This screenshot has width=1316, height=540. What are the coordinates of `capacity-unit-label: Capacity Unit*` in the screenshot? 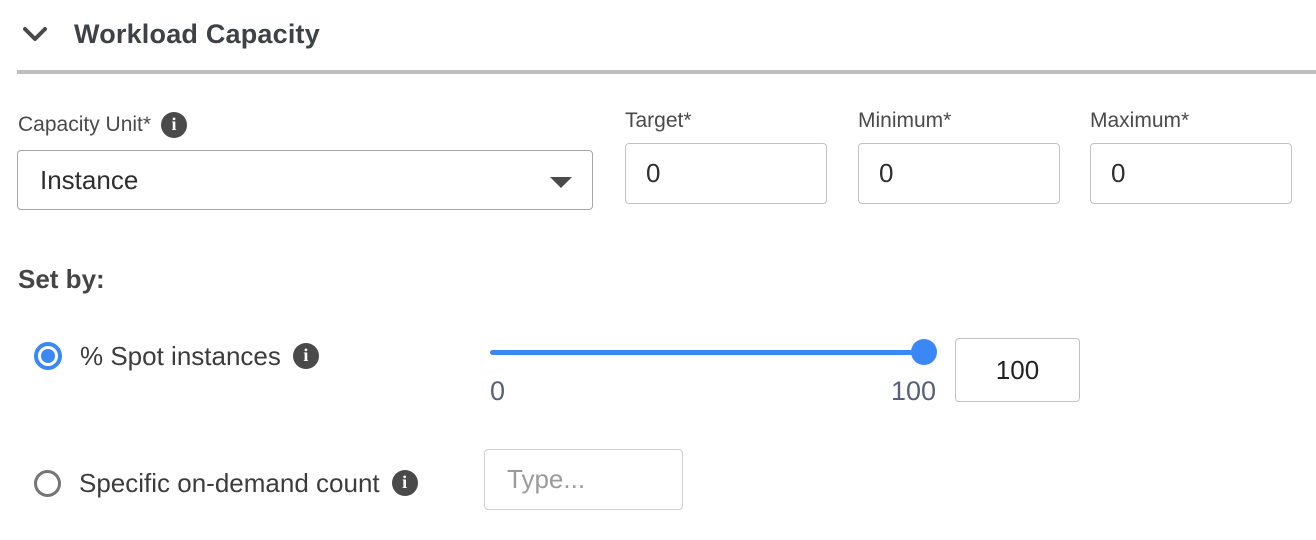 It's located at (85, 124).